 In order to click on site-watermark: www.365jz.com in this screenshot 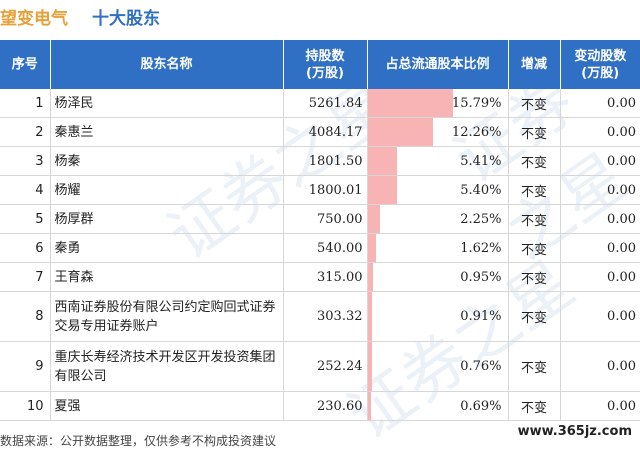, I will do `click(574, 431)`.